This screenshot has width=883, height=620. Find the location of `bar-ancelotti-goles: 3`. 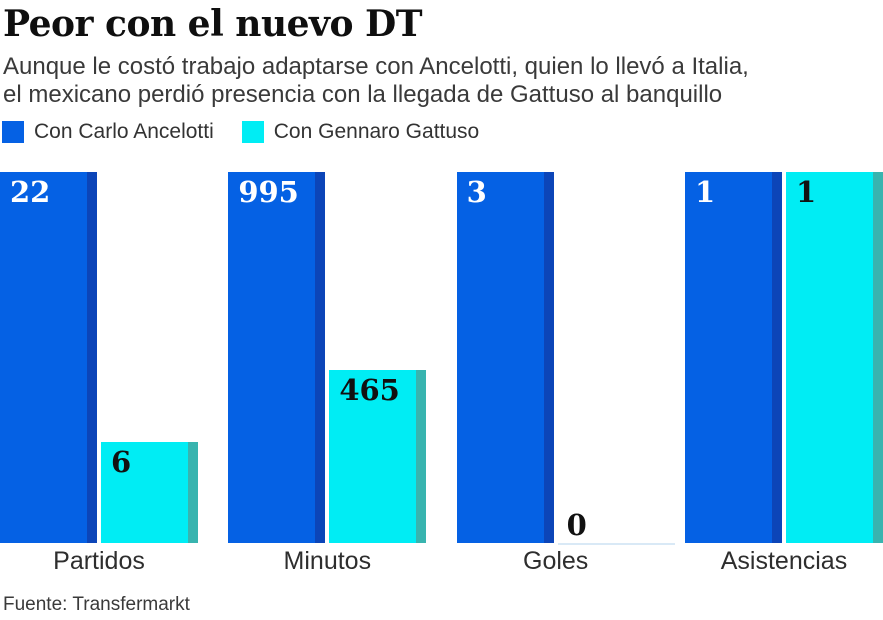

bar-ancelotti-goles: 3 is located at coordinates (505, 357).